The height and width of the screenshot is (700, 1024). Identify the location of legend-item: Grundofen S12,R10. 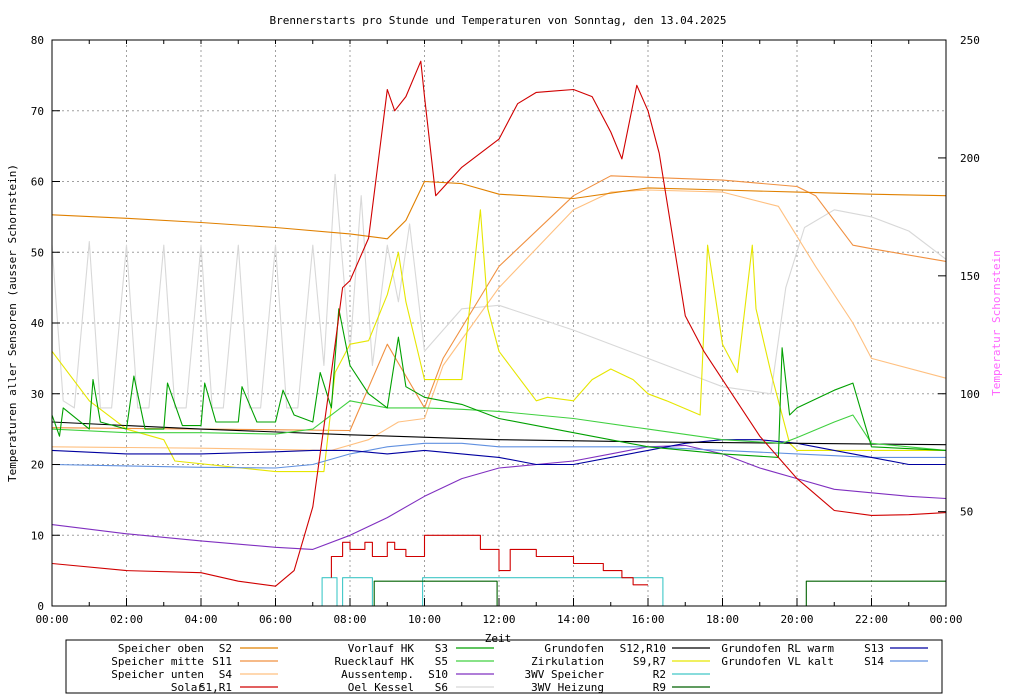
(627, 648).